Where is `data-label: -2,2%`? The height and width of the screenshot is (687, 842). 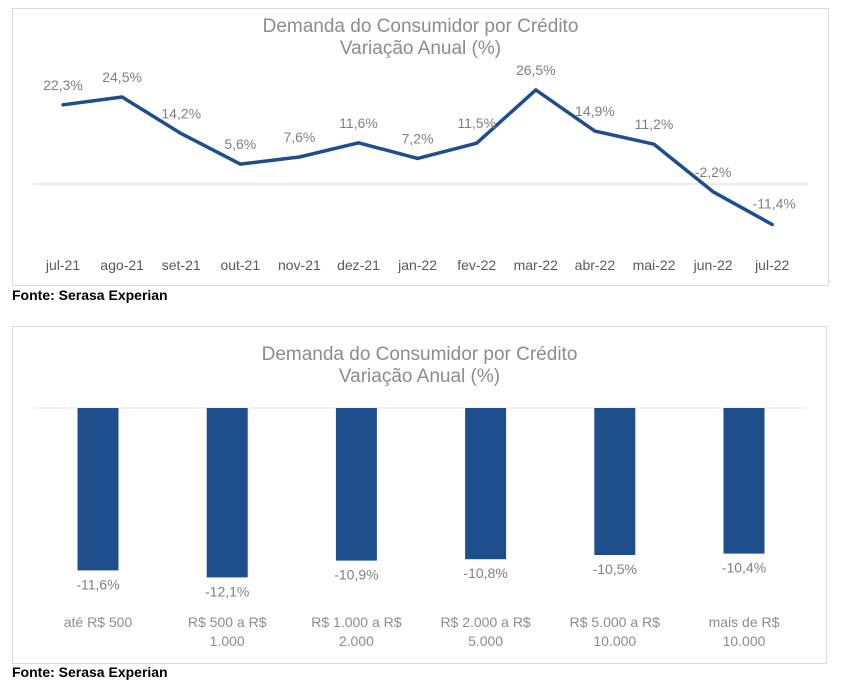
data-label: -2,2% is located at coordinates (713, 172).